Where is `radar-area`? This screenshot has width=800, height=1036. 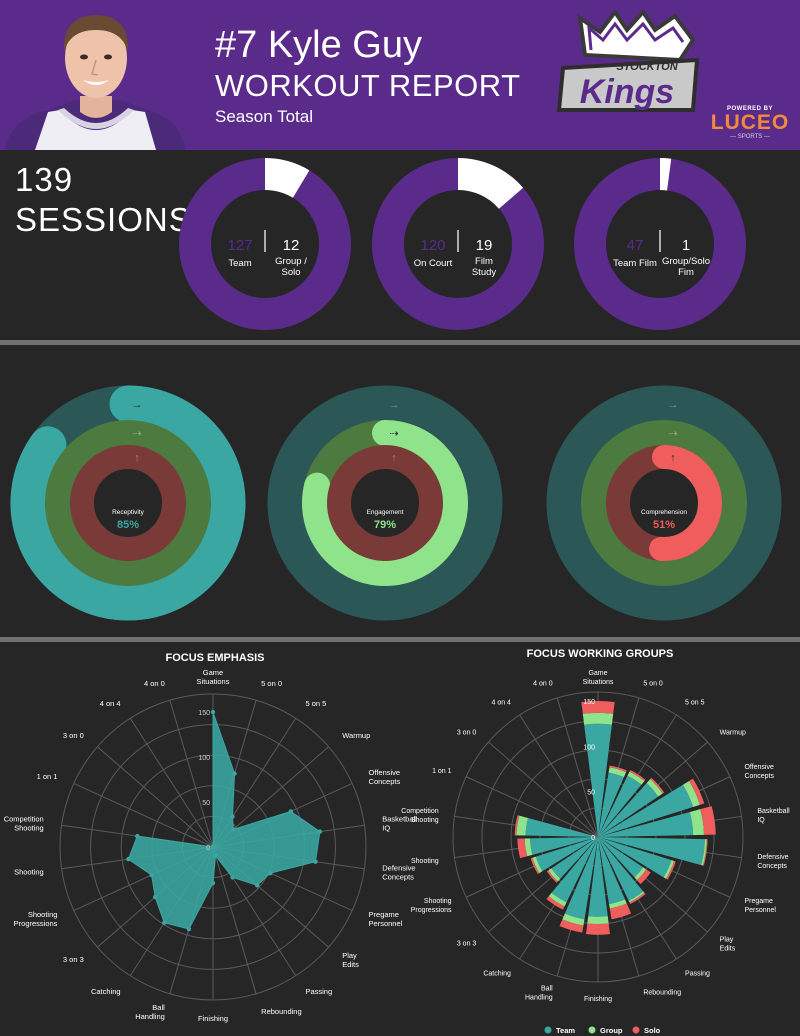 radar-area is located at coordinates (224, 820).